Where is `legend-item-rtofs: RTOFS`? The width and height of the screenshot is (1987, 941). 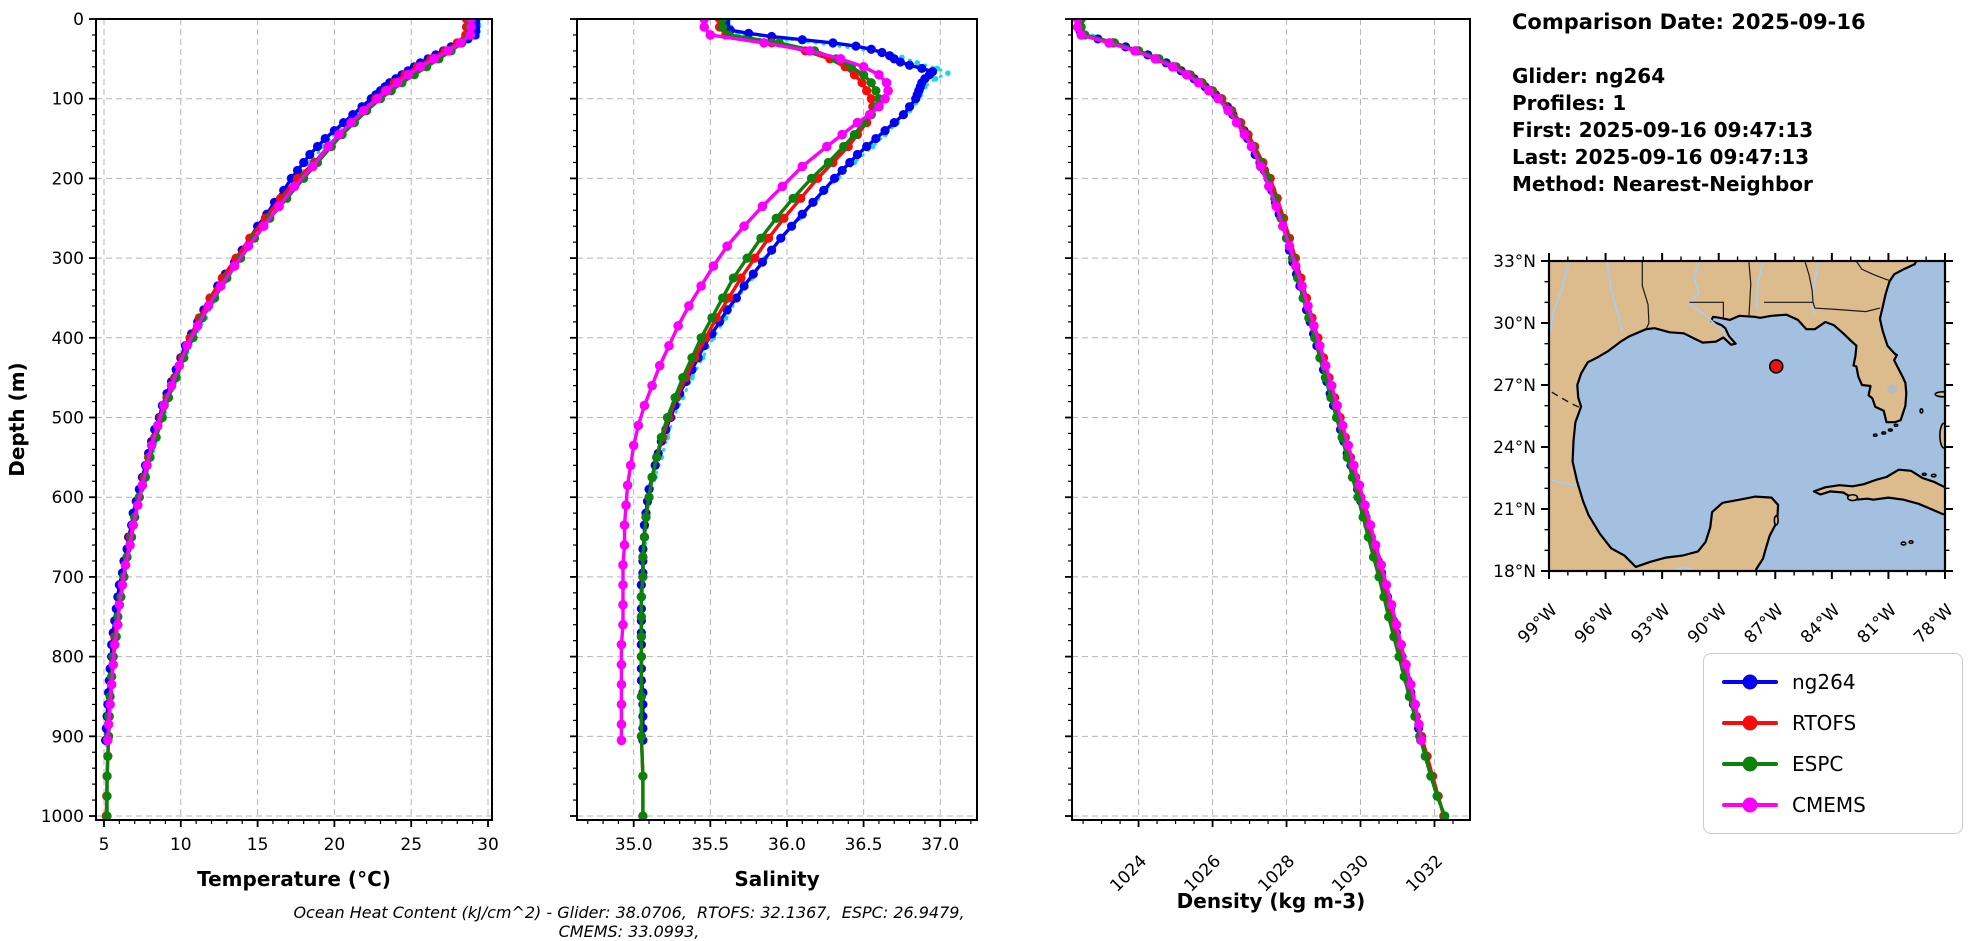 legend-item-rtofs: RTOFS is located at coordinates (1833, 723).